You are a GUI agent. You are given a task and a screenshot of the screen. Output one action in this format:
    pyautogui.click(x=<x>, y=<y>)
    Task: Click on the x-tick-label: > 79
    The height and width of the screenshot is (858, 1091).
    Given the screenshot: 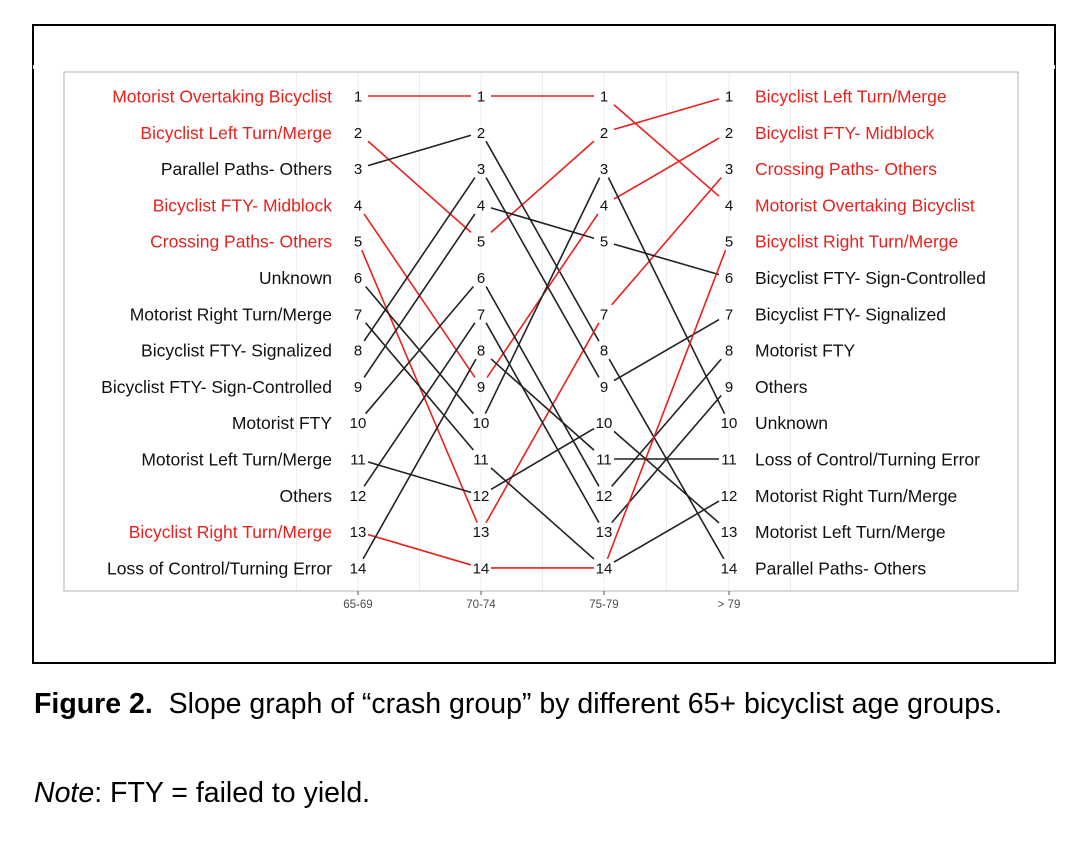 What is the action you would take?
    pyautogui.click(x=729, y=605)
    